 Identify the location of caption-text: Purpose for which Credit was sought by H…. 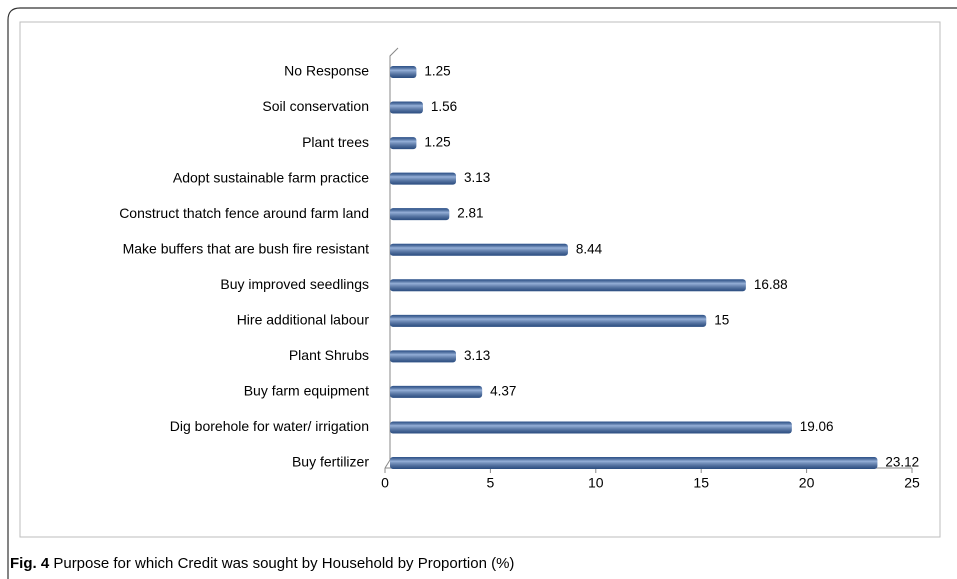
(283, 563).